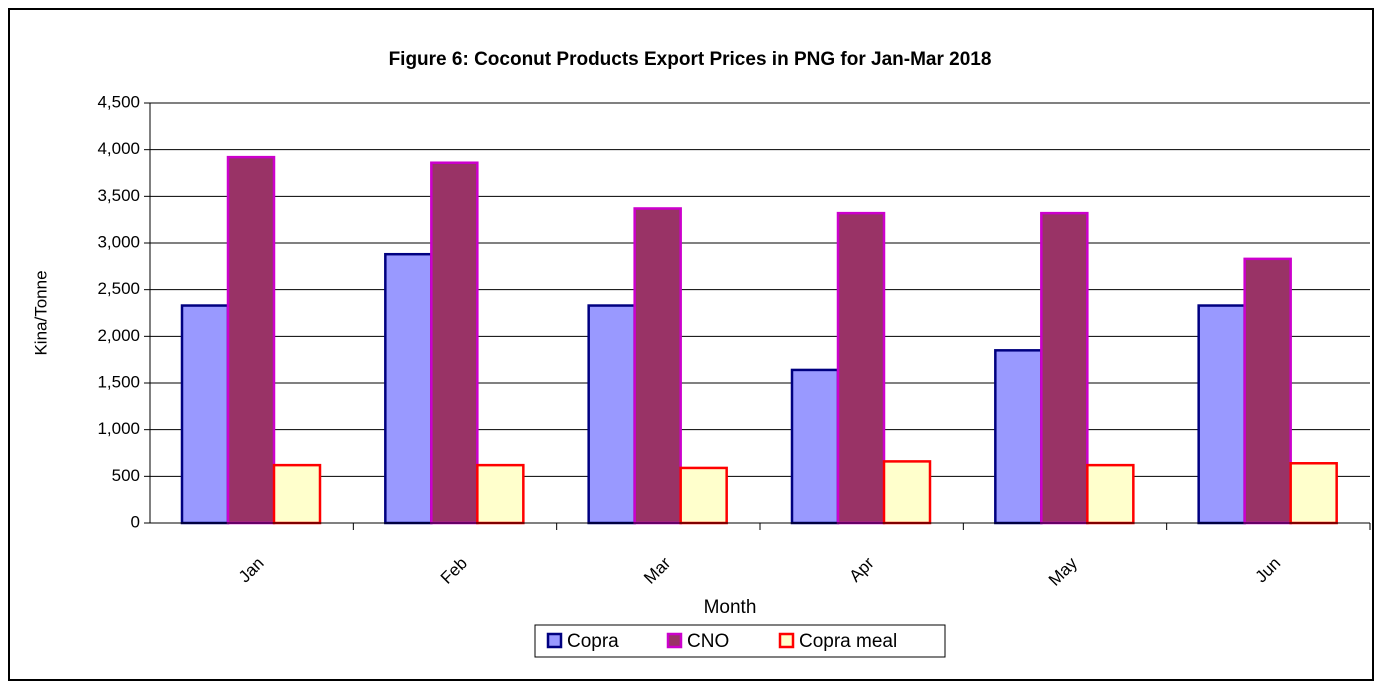 The image size is (1375, 687). What do you see at coordinates (118, 335) in the screenshot?
I see `y-tick-label: 2,000` at bounding box center [118, 335].